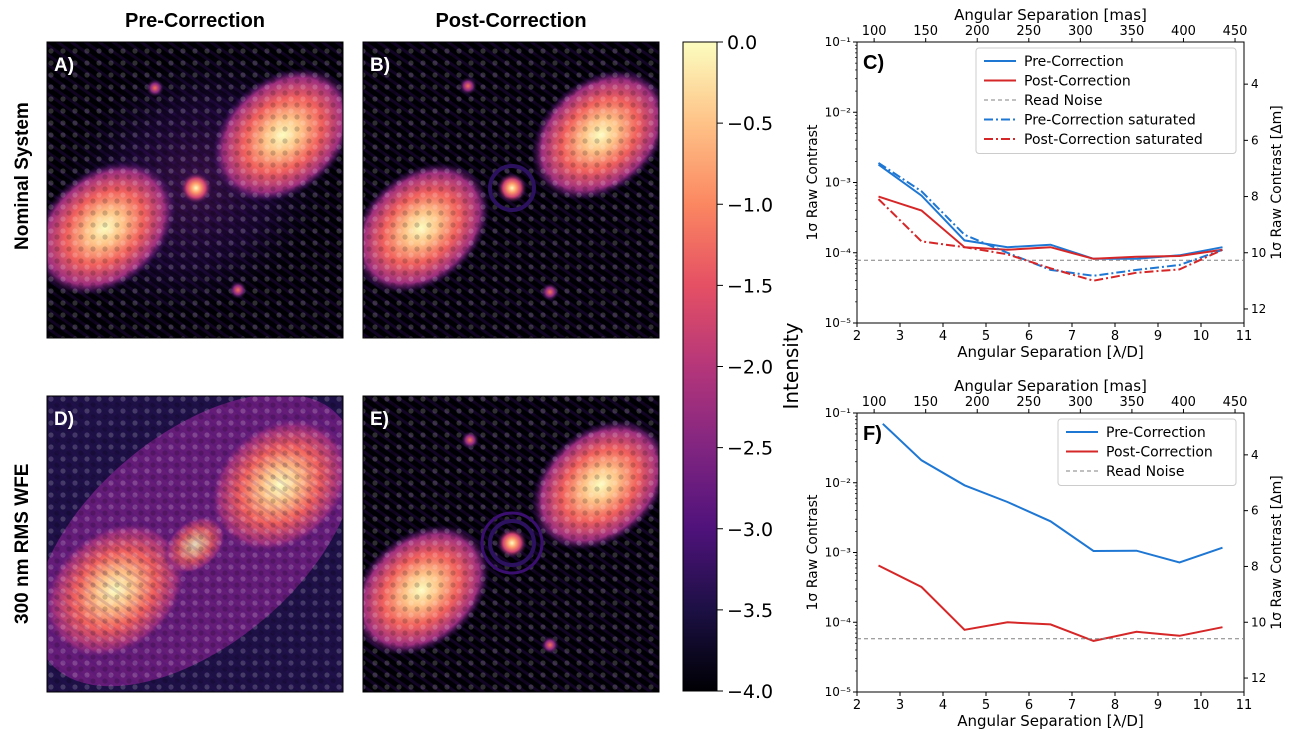 Image resolution: width=1289 pixels, height=729 pixels. I want to click on image-panel-e, so click(511, 544).